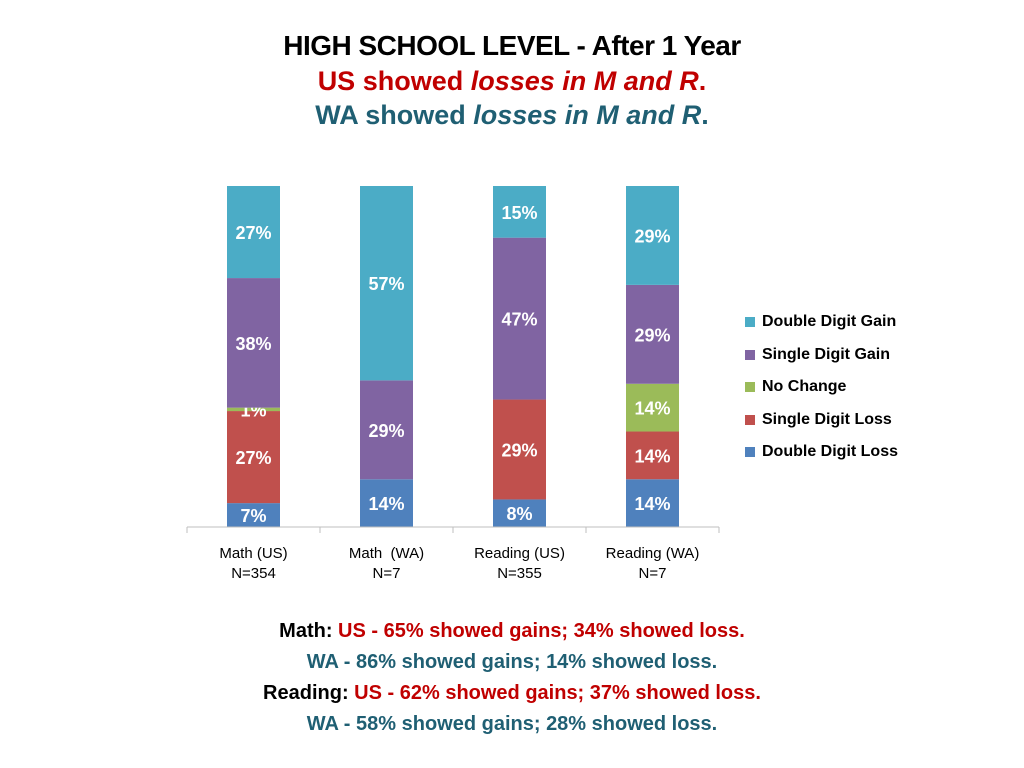 The image size is (1024, 768). I want to click on data-label-single-digit-loss-1: 27%, so click(253, 458).